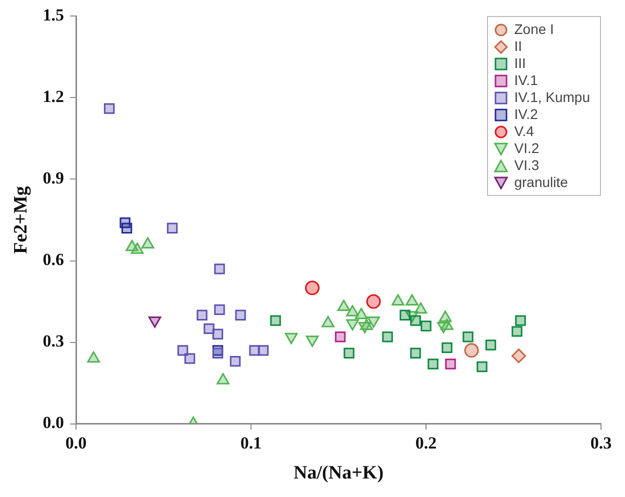 The width and height of the screenshot is (625, 497). Describe the element at coordinates (53, 96) in the screenshot. I see `y-tick-label: 1.2` at that location.